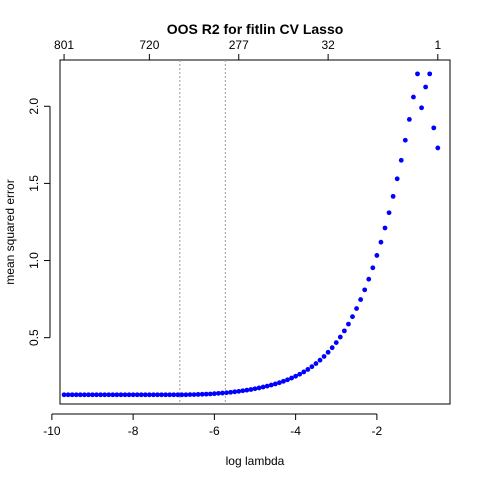 This screenshot has width=480, height=480. What do you see at coordinates (255, 29) in the screenshot?
I see `chart-title: OOS R2 for fitlin CV Lasso` at bounding box center [255, 29].